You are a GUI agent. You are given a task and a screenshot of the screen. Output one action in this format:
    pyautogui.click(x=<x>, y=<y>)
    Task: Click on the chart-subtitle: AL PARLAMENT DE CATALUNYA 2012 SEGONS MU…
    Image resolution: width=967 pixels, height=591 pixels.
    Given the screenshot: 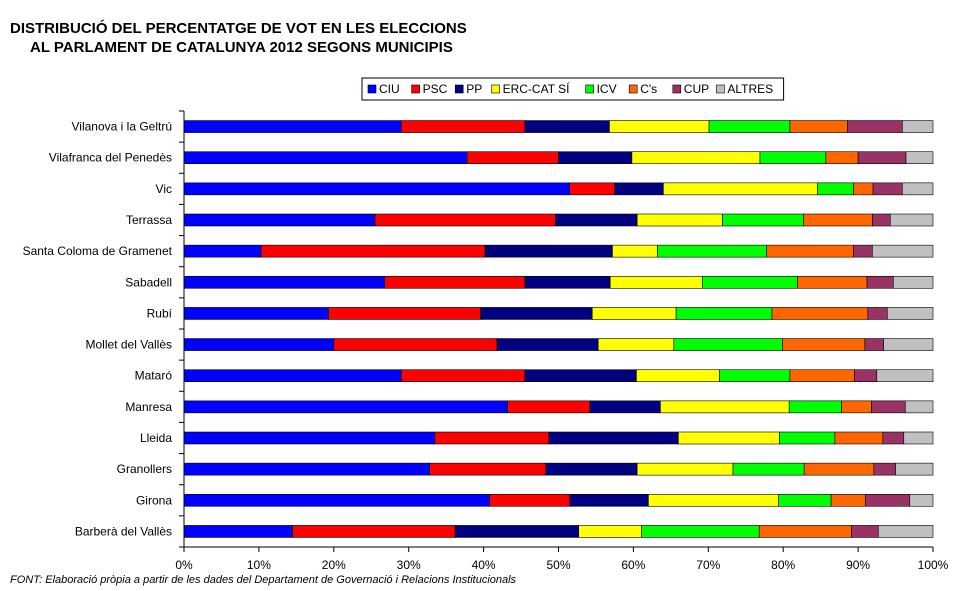 What is the action you would take?
    pyautogui.click(x=241, y=47)
    